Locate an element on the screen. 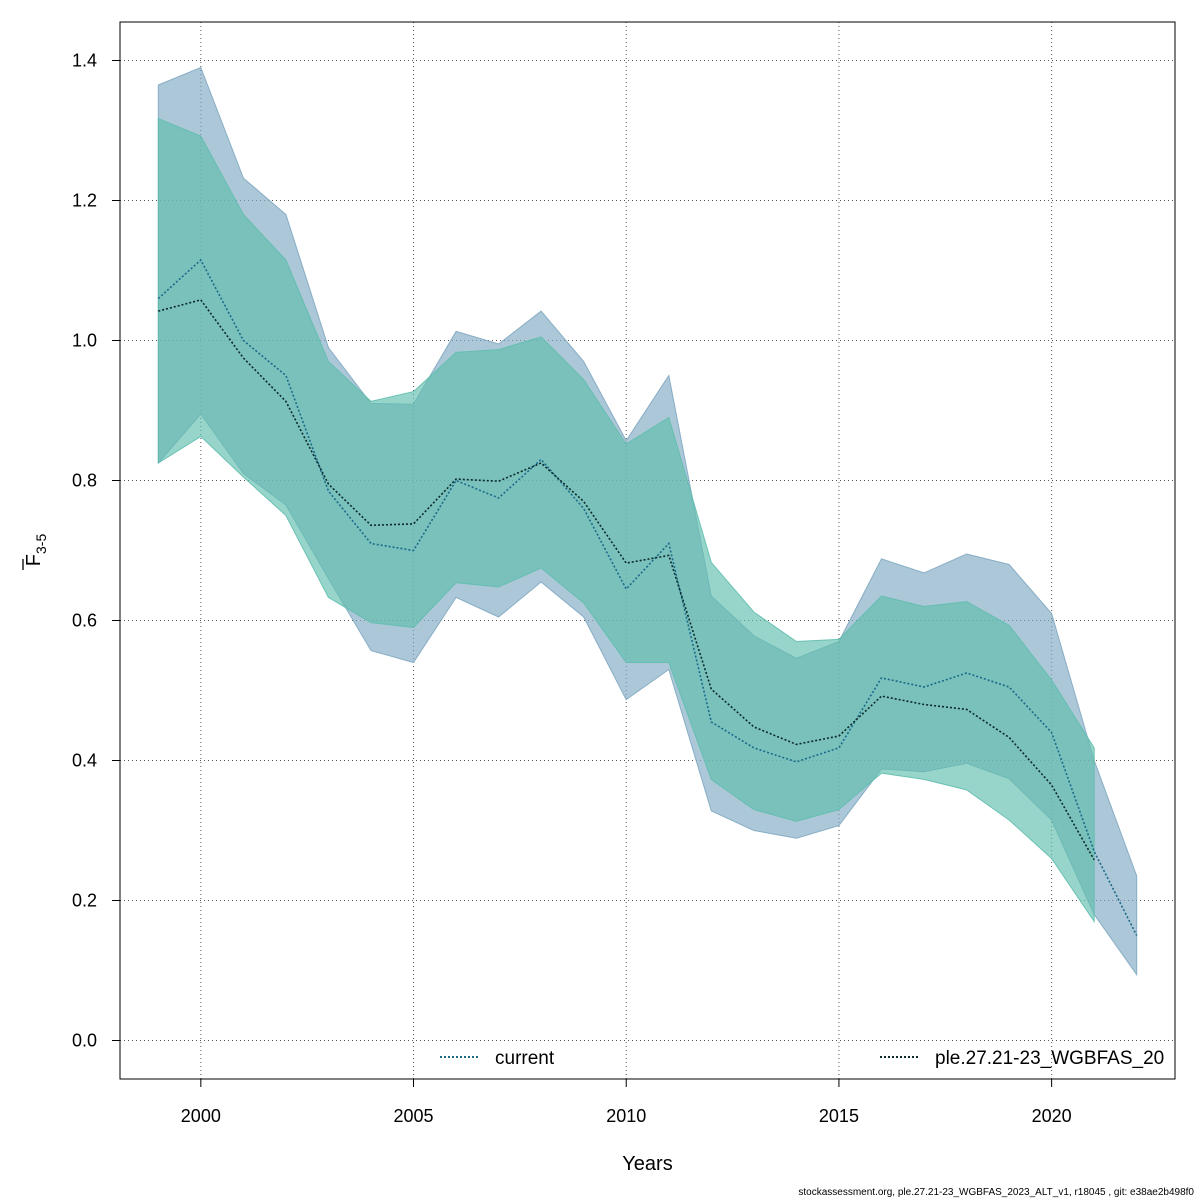 The width and height of the screenshot is (1200, 1200). y-tick-label: 0.2 is located at coordinates (84, 901).